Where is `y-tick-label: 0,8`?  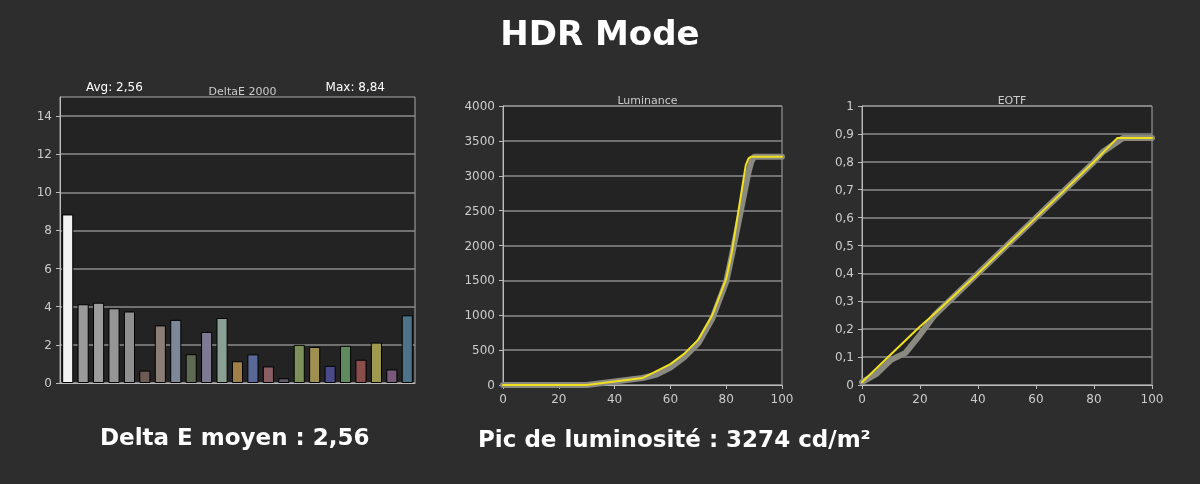
y-tick-label: 0,8 is located at coordinates (844, 161).